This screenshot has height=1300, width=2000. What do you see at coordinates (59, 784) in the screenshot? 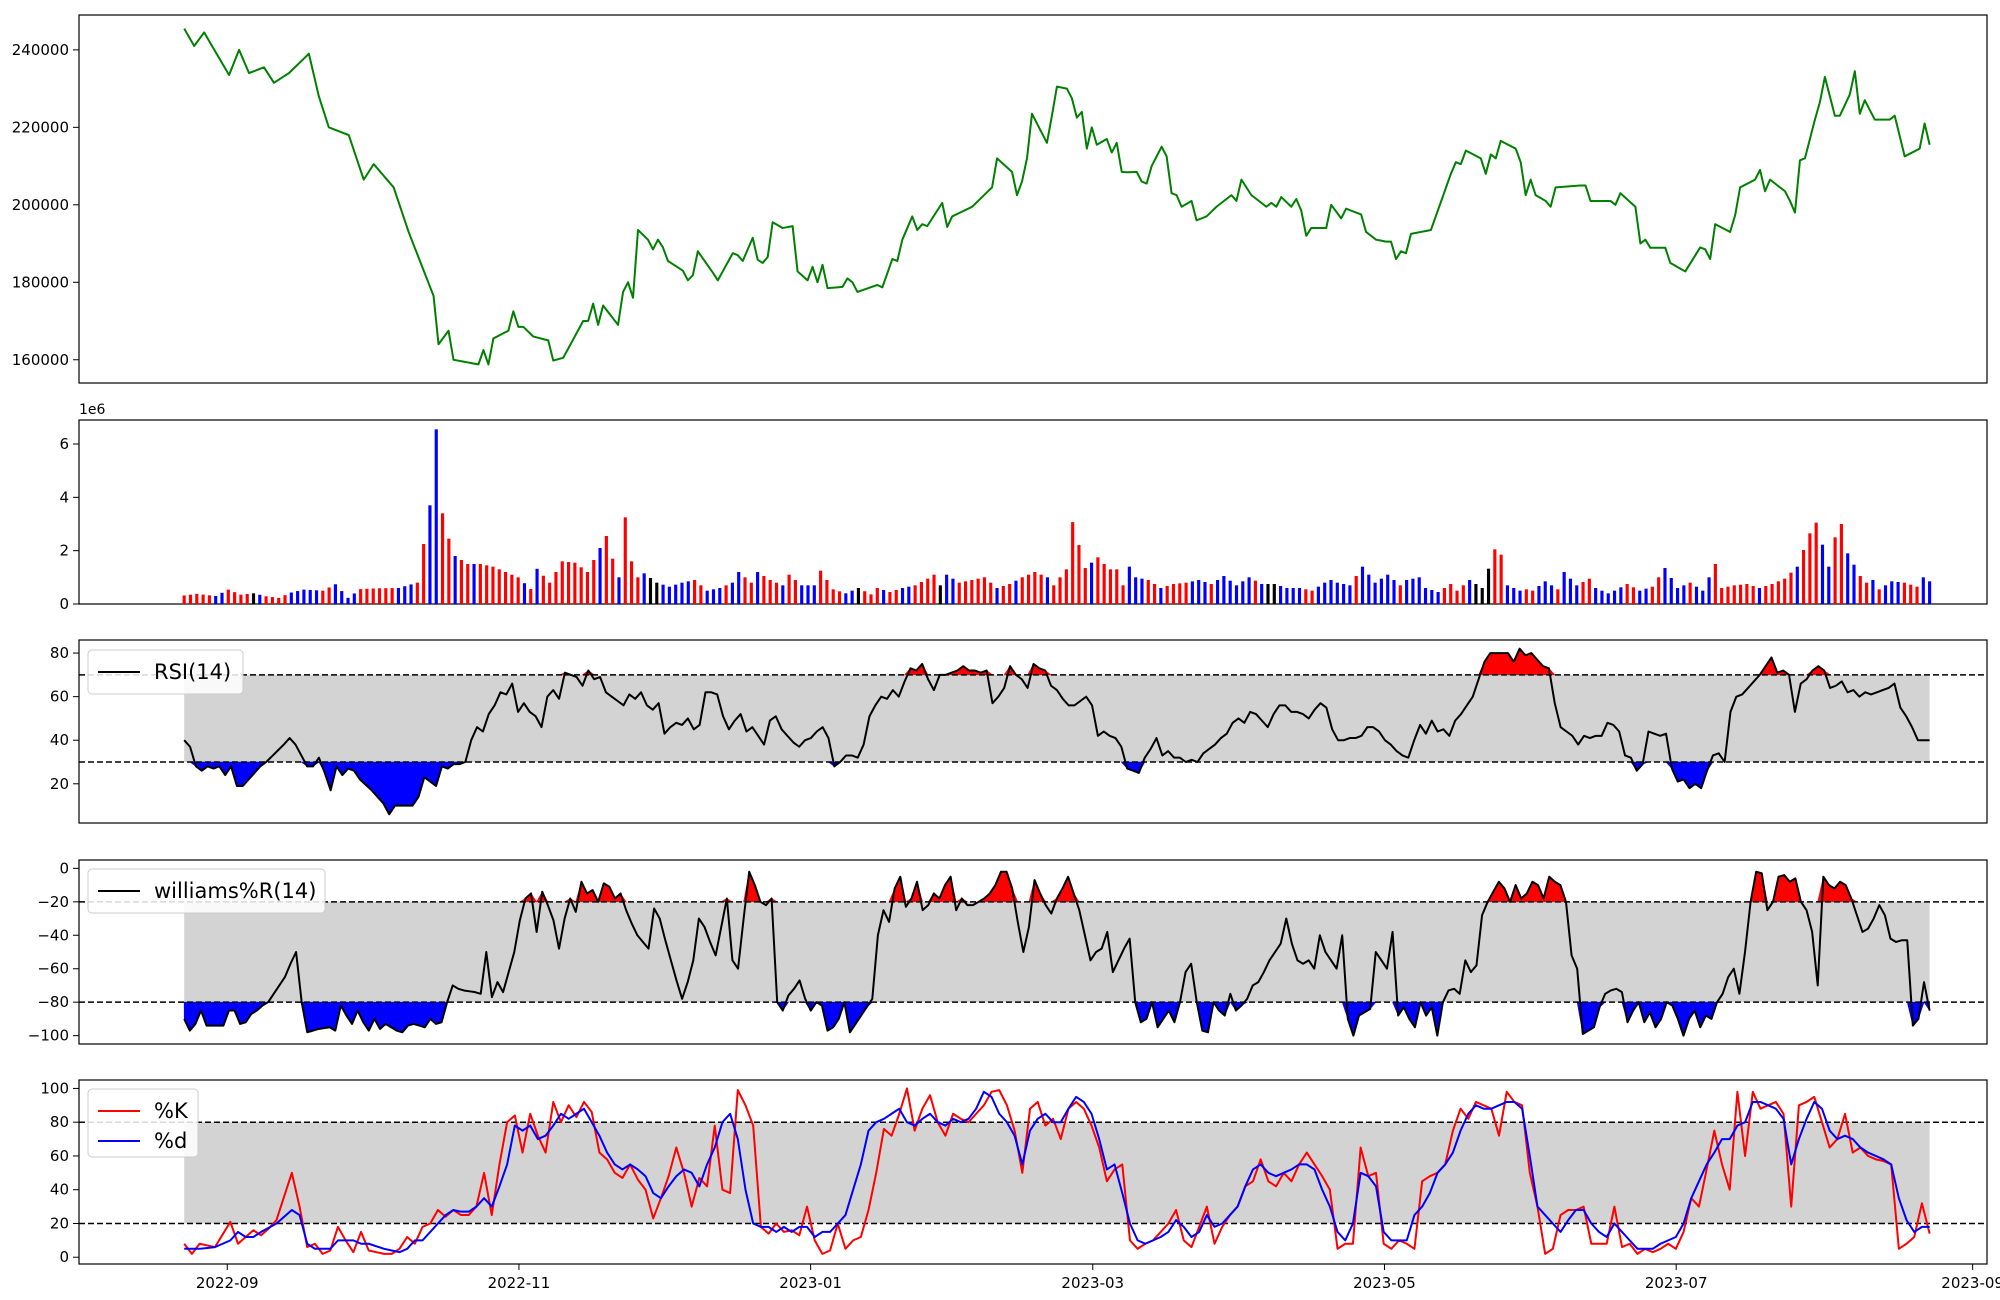
I see `rsi-ytick-label: 20` at bounding box center [59, 784].